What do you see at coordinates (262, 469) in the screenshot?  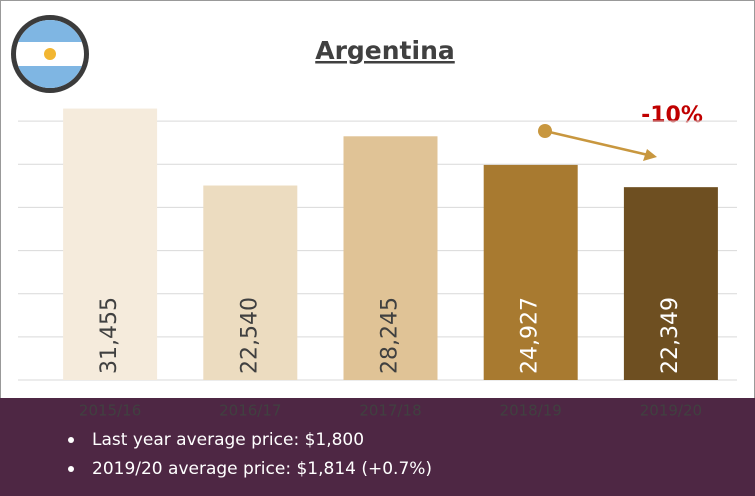 I see `note: 2019/20 average price: $1,814 (+0.7%)` at bounding box center [262, 469].